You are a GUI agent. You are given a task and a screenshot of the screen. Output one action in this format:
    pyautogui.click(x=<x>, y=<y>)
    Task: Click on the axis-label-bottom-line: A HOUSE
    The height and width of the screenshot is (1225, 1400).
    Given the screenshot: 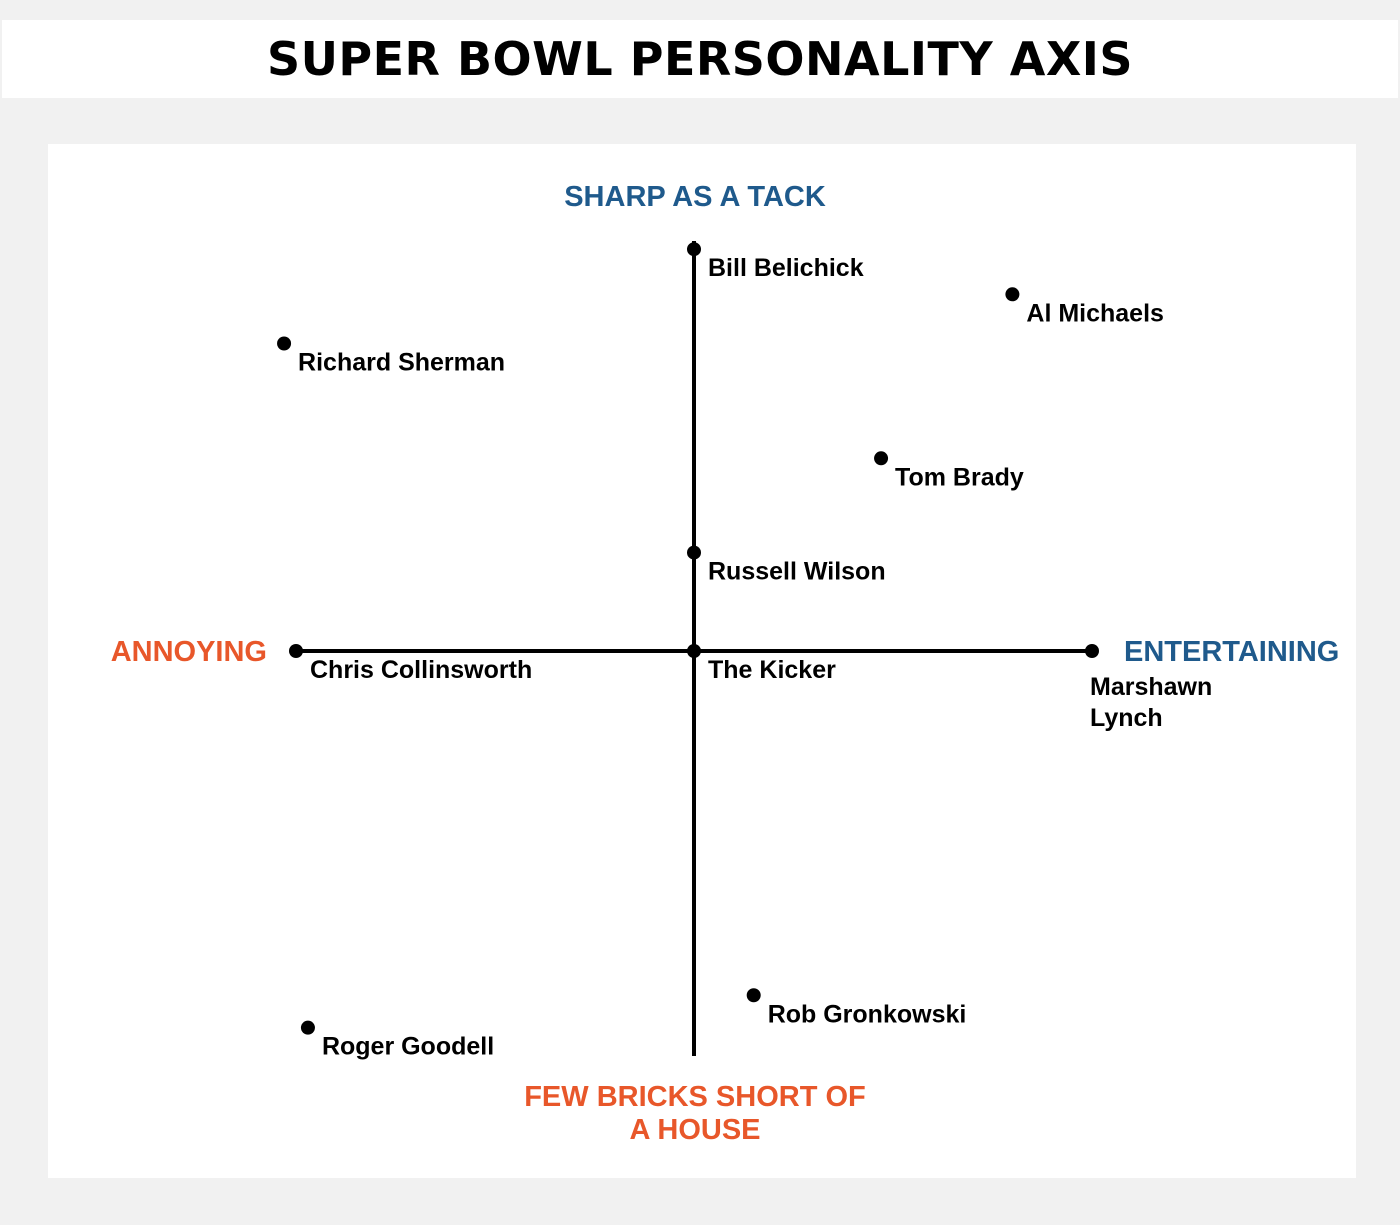 What is the action you would take?
    pyautogui.click(x=694, y=1130)
    